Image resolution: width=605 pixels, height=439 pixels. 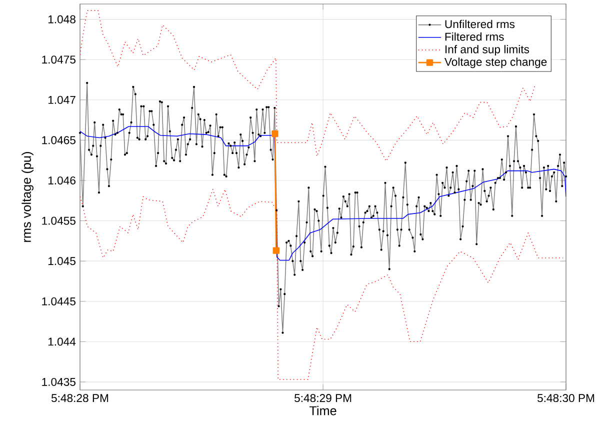 What do you see at coordinates (487, 50) in the screenshot?
I see `legend-label: Inf and sup limits` at bounding box center [487, 50].